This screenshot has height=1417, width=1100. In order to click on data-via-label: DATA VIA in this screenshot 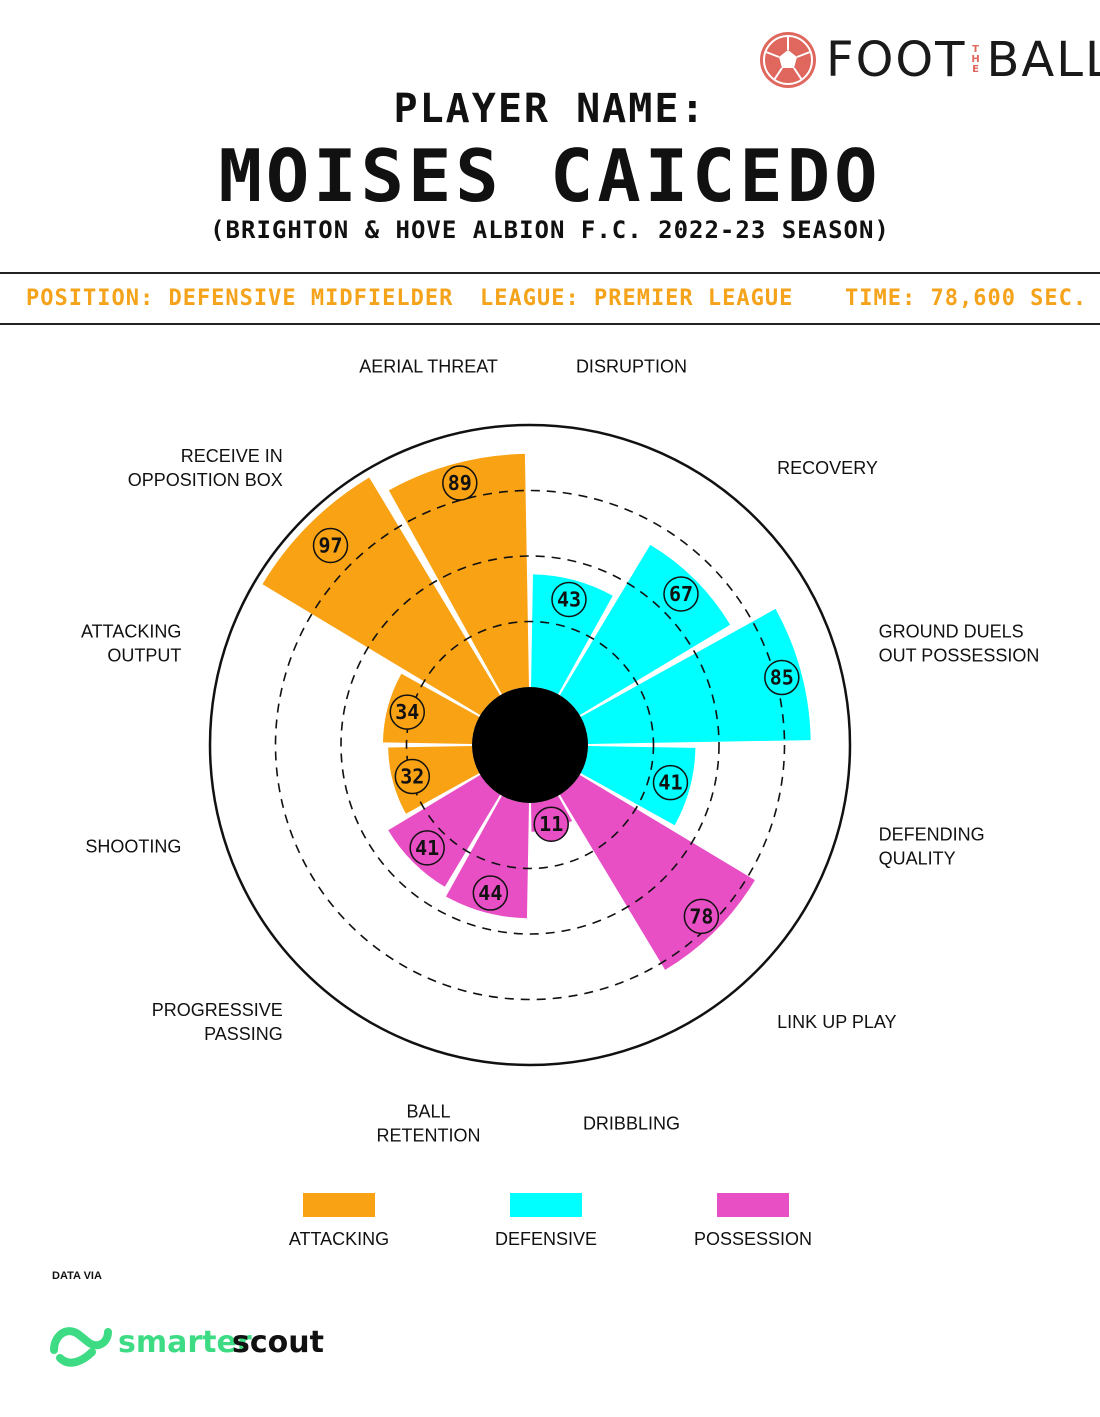, I will do `click(77, 1276)`.